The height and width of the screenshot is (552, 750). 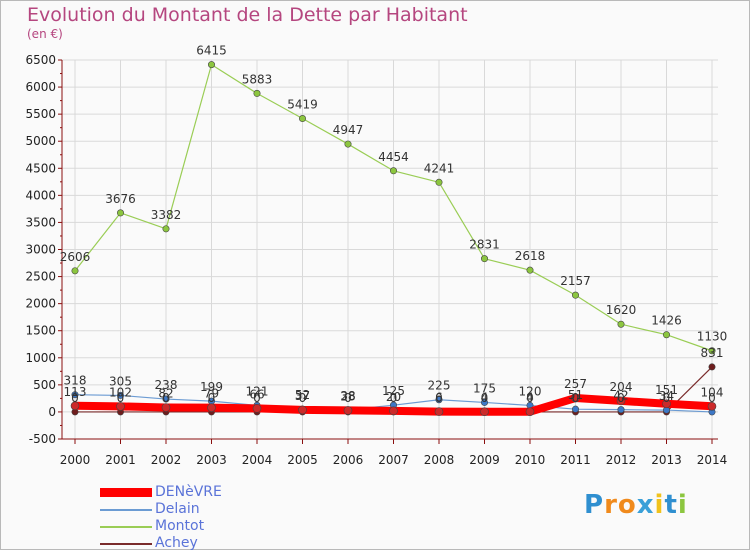 What do you see at coordinates (75, 381) in the screenshot?
I see `data-label: 318` at bounding box center [75, 381].